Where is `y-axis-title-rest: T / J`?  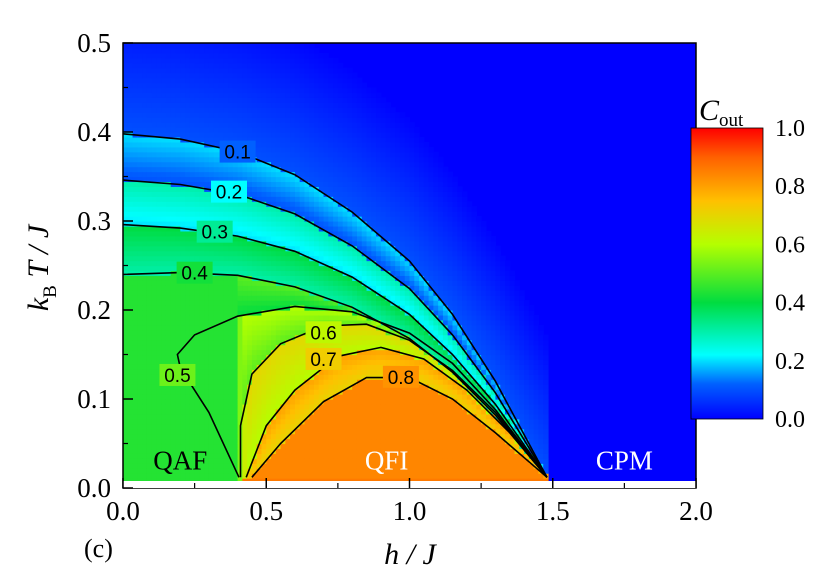 y-axis-title-rest: T / J is located at coordinates (38, 254).